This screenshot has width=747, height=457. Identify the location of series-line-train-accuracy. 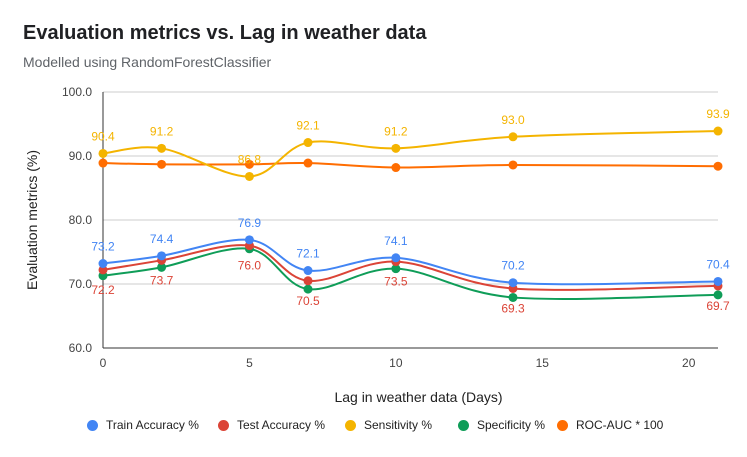
(410, 262).